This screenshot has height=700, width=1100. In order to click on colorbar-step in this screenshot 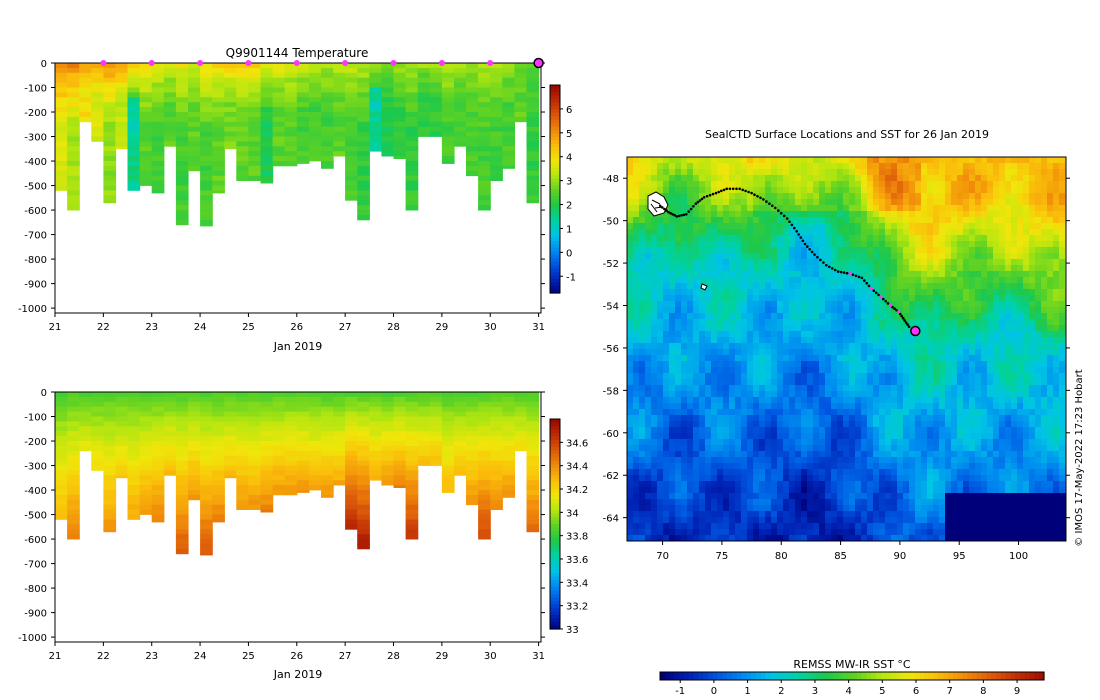, I will do `click(555, 166)`.